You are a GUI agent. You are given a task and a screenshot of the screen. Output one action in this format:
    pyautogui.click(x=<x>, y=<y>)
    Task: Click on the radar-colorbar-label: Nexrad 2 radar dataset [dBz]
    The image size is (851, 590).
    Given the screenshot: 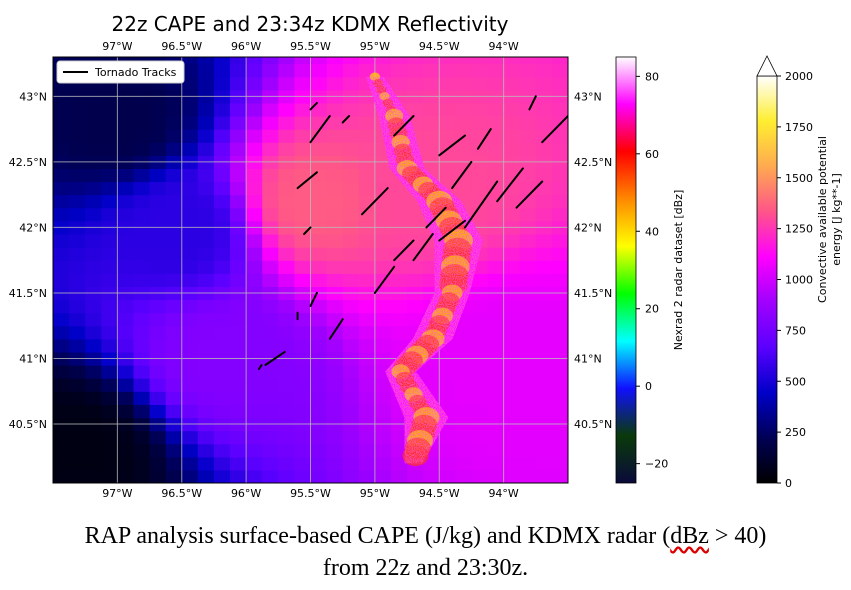 What is the action you would take?
    pyautogui.click(x=678, y=270)
    